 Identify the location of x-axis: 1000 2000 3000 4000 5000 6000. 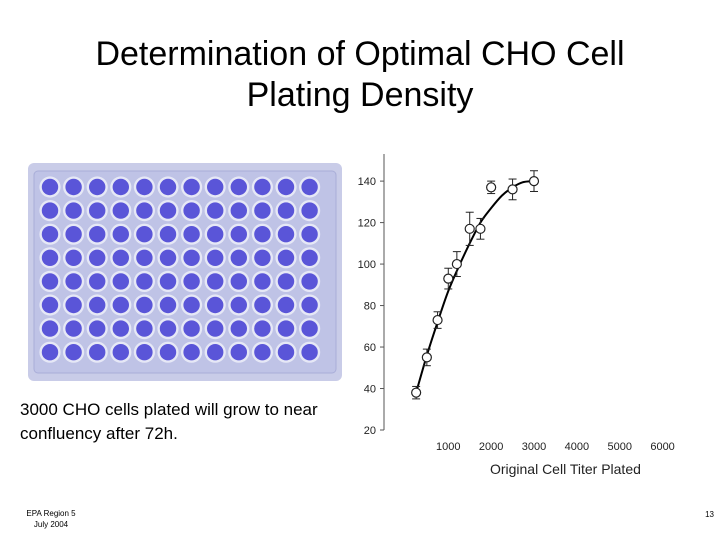
(555, 447).